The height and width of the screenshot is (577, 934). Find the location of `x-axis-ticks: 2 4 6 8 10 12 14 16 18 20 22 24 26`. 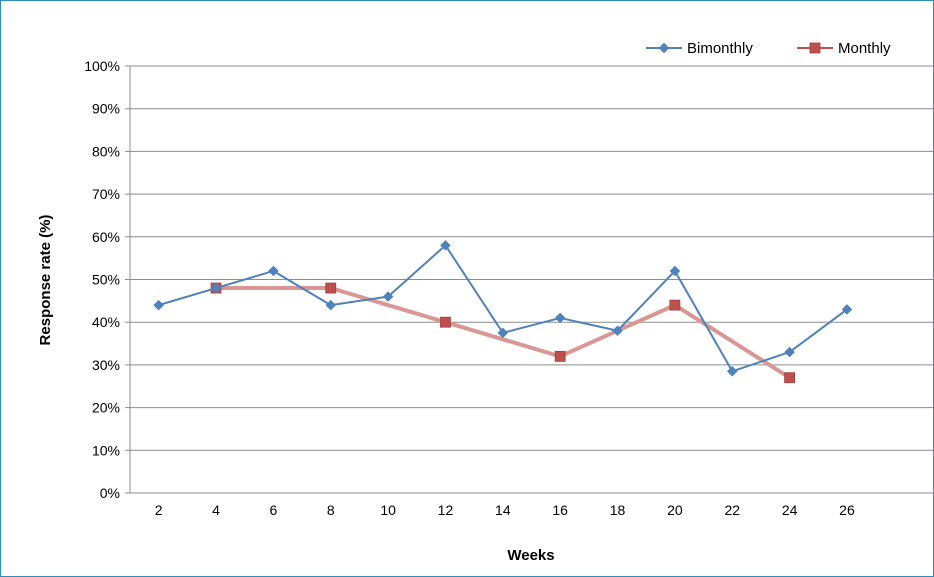

x-axis-ticks: 2 4 6 8 10 12 14 16 18 20 22 24 26 is located at coordinates (505, 510).